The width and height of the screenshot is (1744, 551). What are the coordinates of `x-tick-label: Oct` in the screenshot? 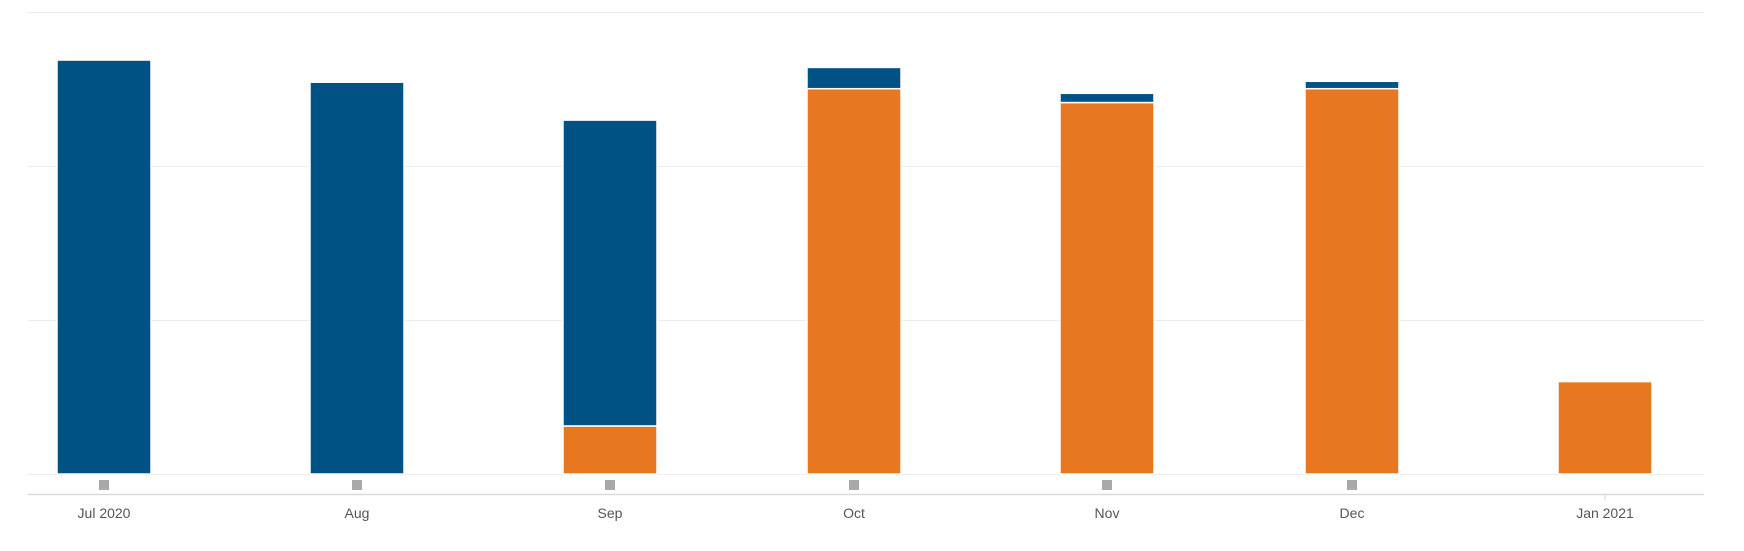 It's located at (854, 513).